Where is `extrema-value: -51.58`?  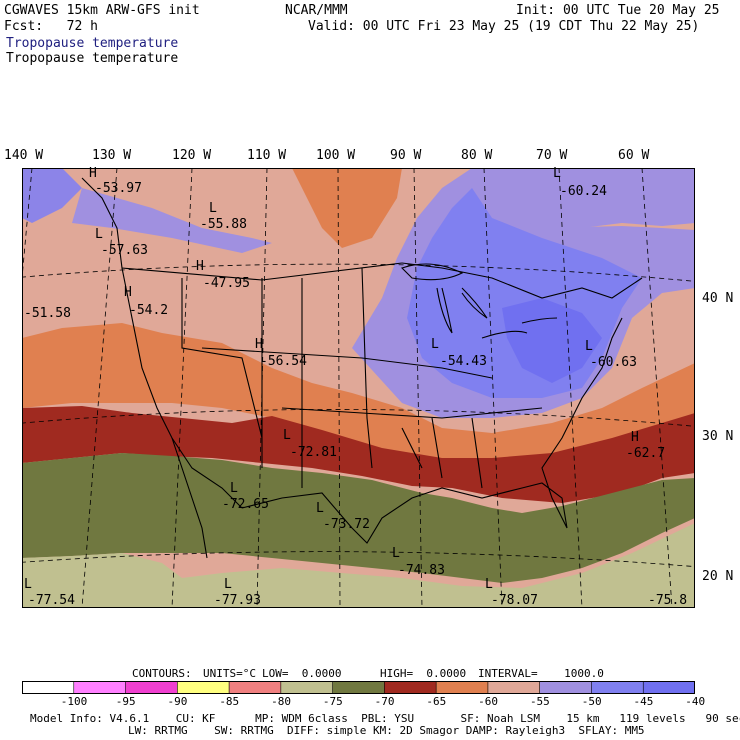
extrema-value: -51.58 is located at coordinates (47, 313).